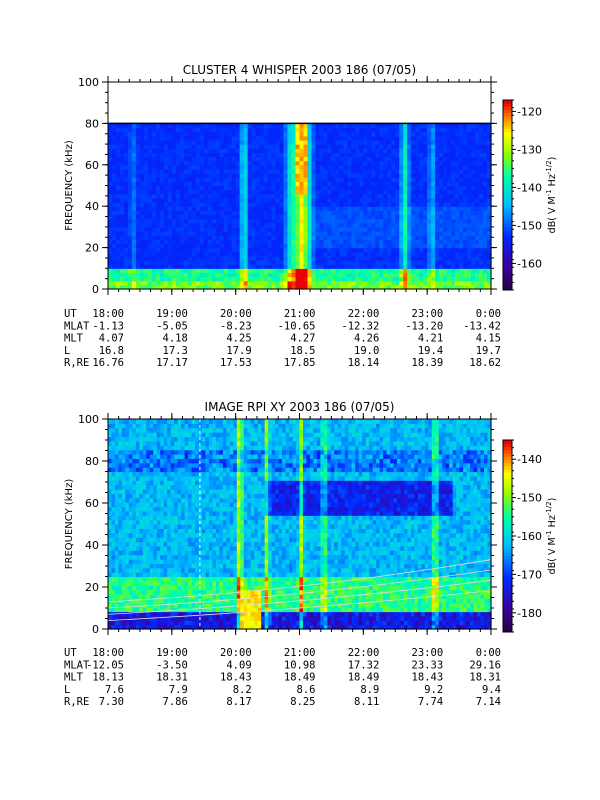 This screenshot has height=800, width=600. I want to click on colorbar-swatch, so click(507, 212).